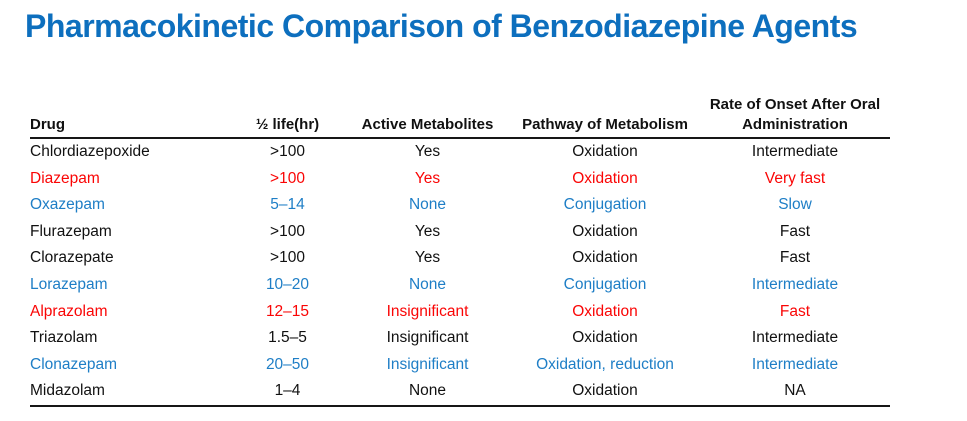 The height and width of the screenshot is (421, 967). I want to click on table-cell: Triazolam, so click(64, 338).